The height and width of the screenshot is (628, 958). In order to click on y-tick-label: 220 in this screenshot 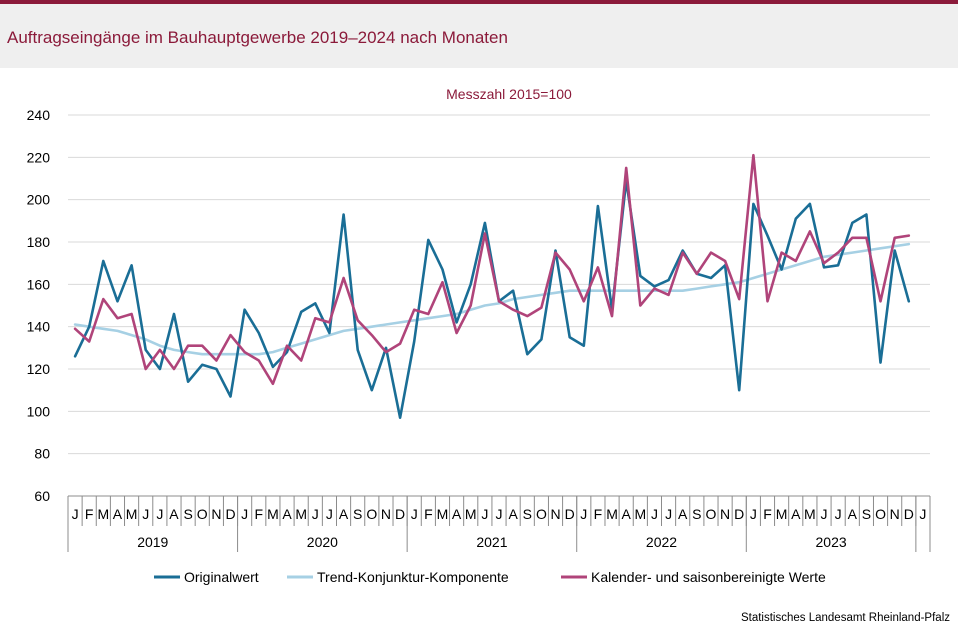, I will do `click(39, 157)`.